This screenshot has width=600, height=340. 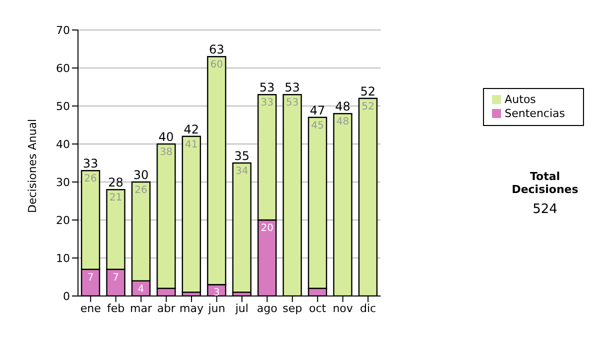 I want to click on legend-label: Sentencias, so click(x=534, y=113).